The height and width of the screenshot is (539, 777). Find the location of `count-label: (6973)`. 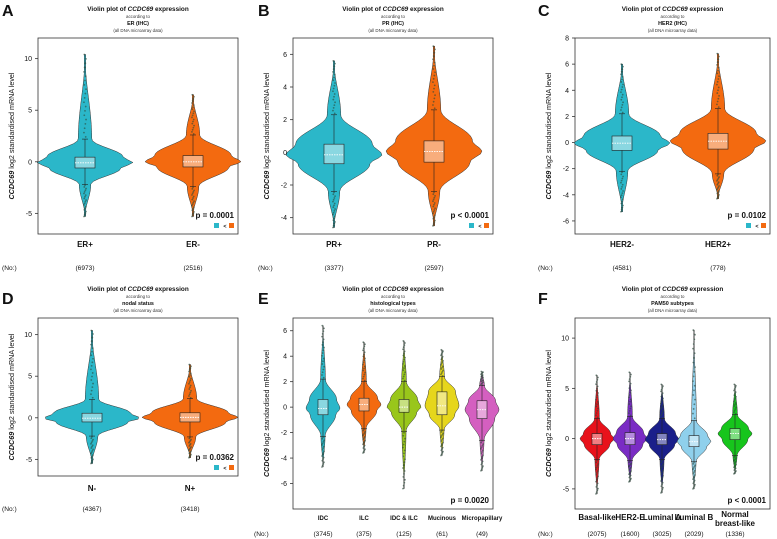

count-label: (6973) is located at coordinates (84, 268).